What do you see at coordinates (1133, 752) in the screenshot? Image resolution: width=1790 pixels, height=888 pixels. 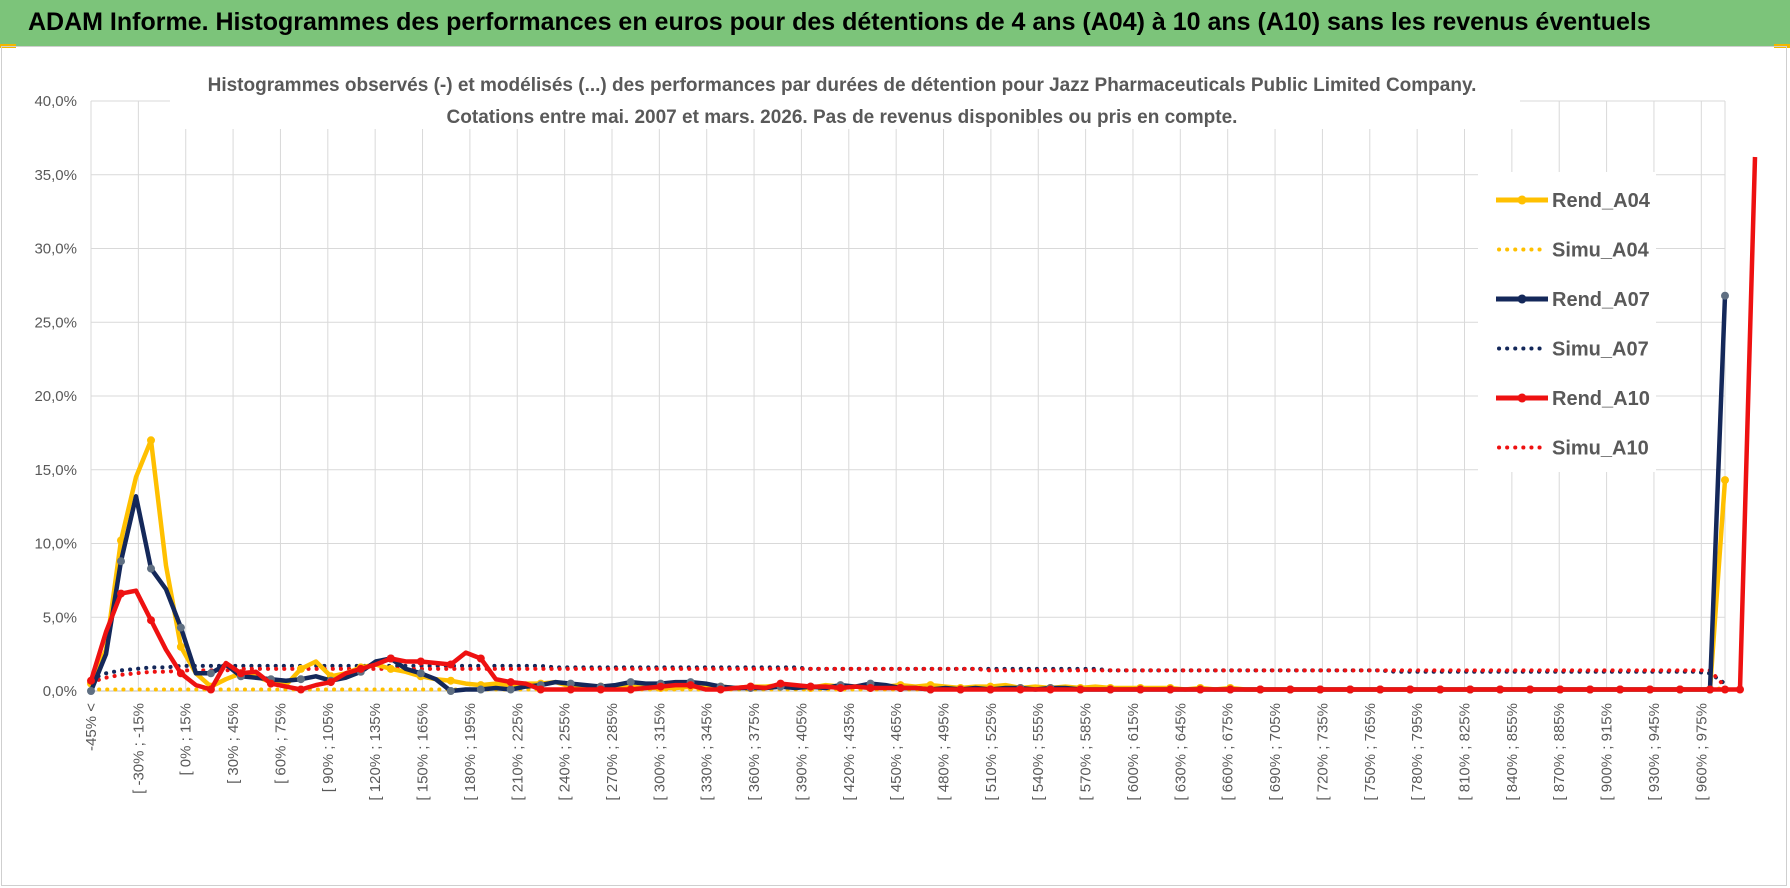 I see `x-tick-label: [ 600% ; 615%` at bounding box center [1133, 752].